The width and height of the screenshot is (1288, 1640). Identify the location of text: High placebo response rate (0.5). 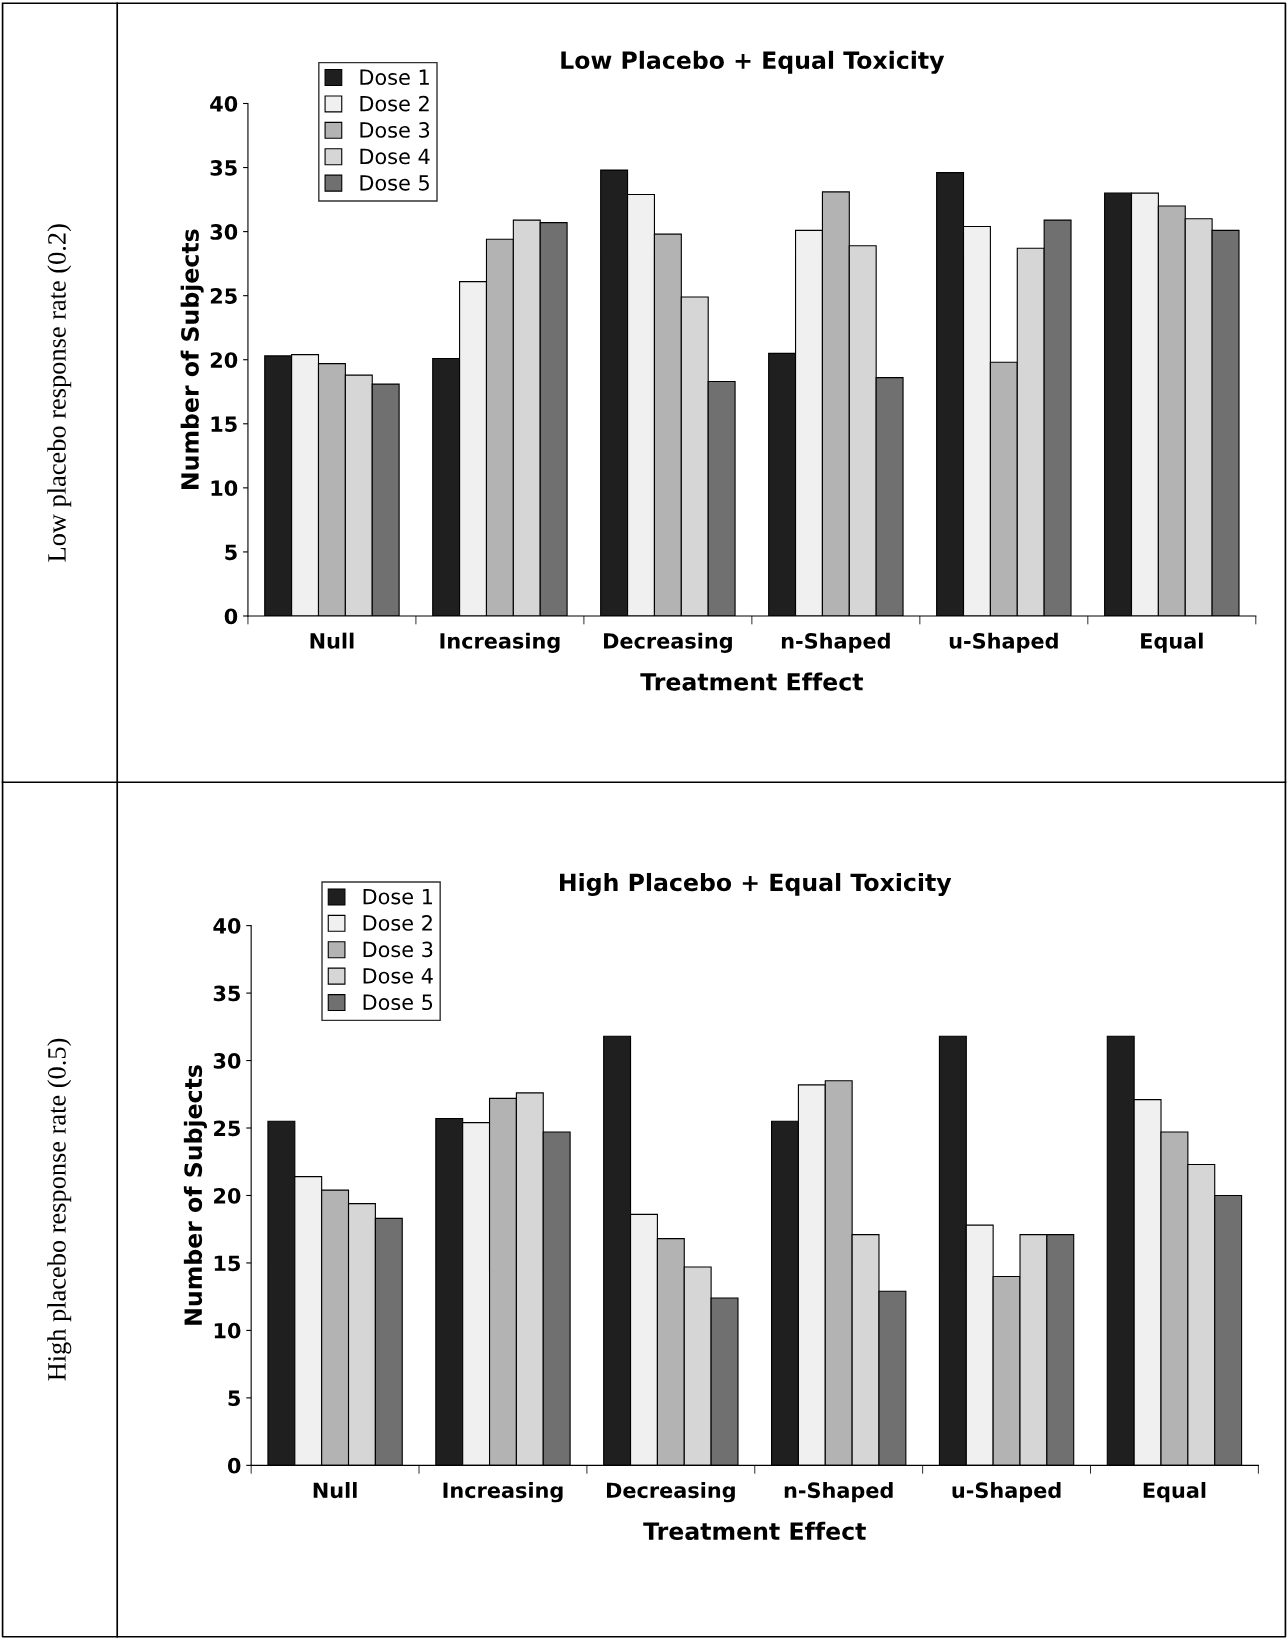
(59, 1209).